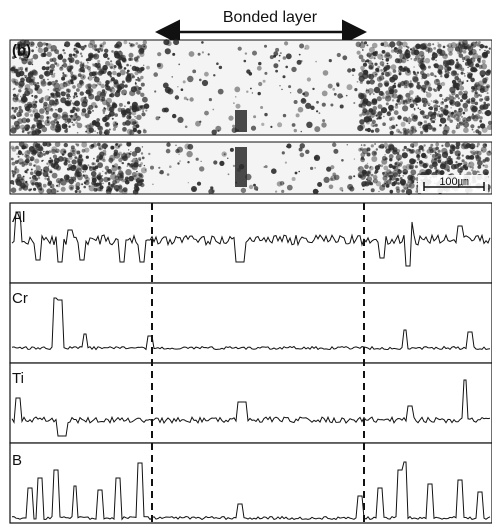 The height and width of the screenshot is (527, 492). I want to click on micrograph-bottom, so click(250, 168).